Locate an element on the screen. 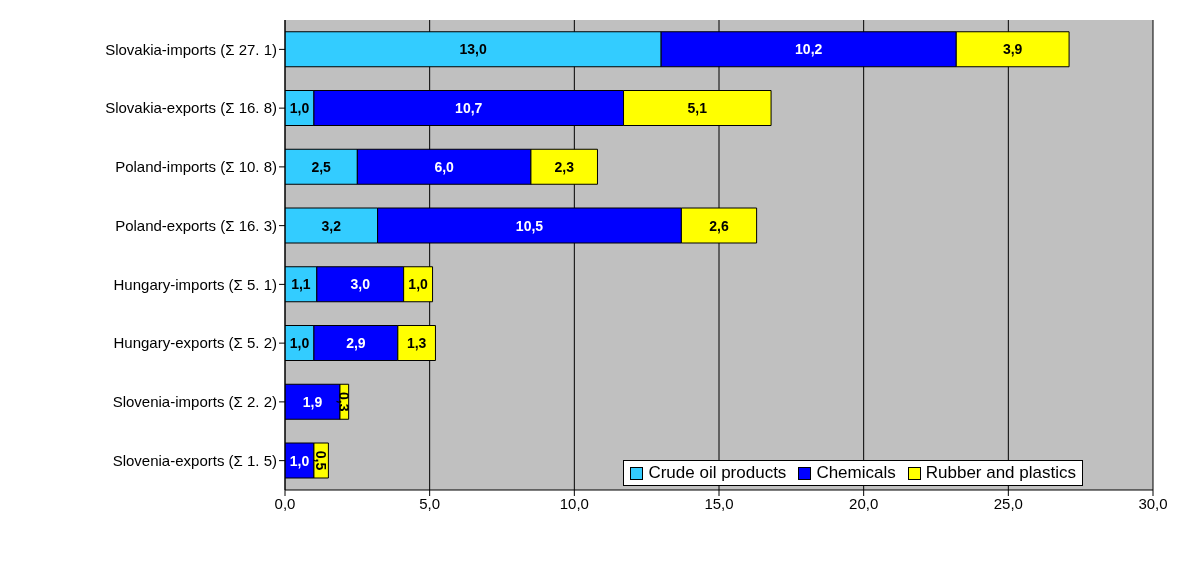 The width and height of the screenshot is (1181, 564). data-label: 10,7 is located at coordinates (469, 108).